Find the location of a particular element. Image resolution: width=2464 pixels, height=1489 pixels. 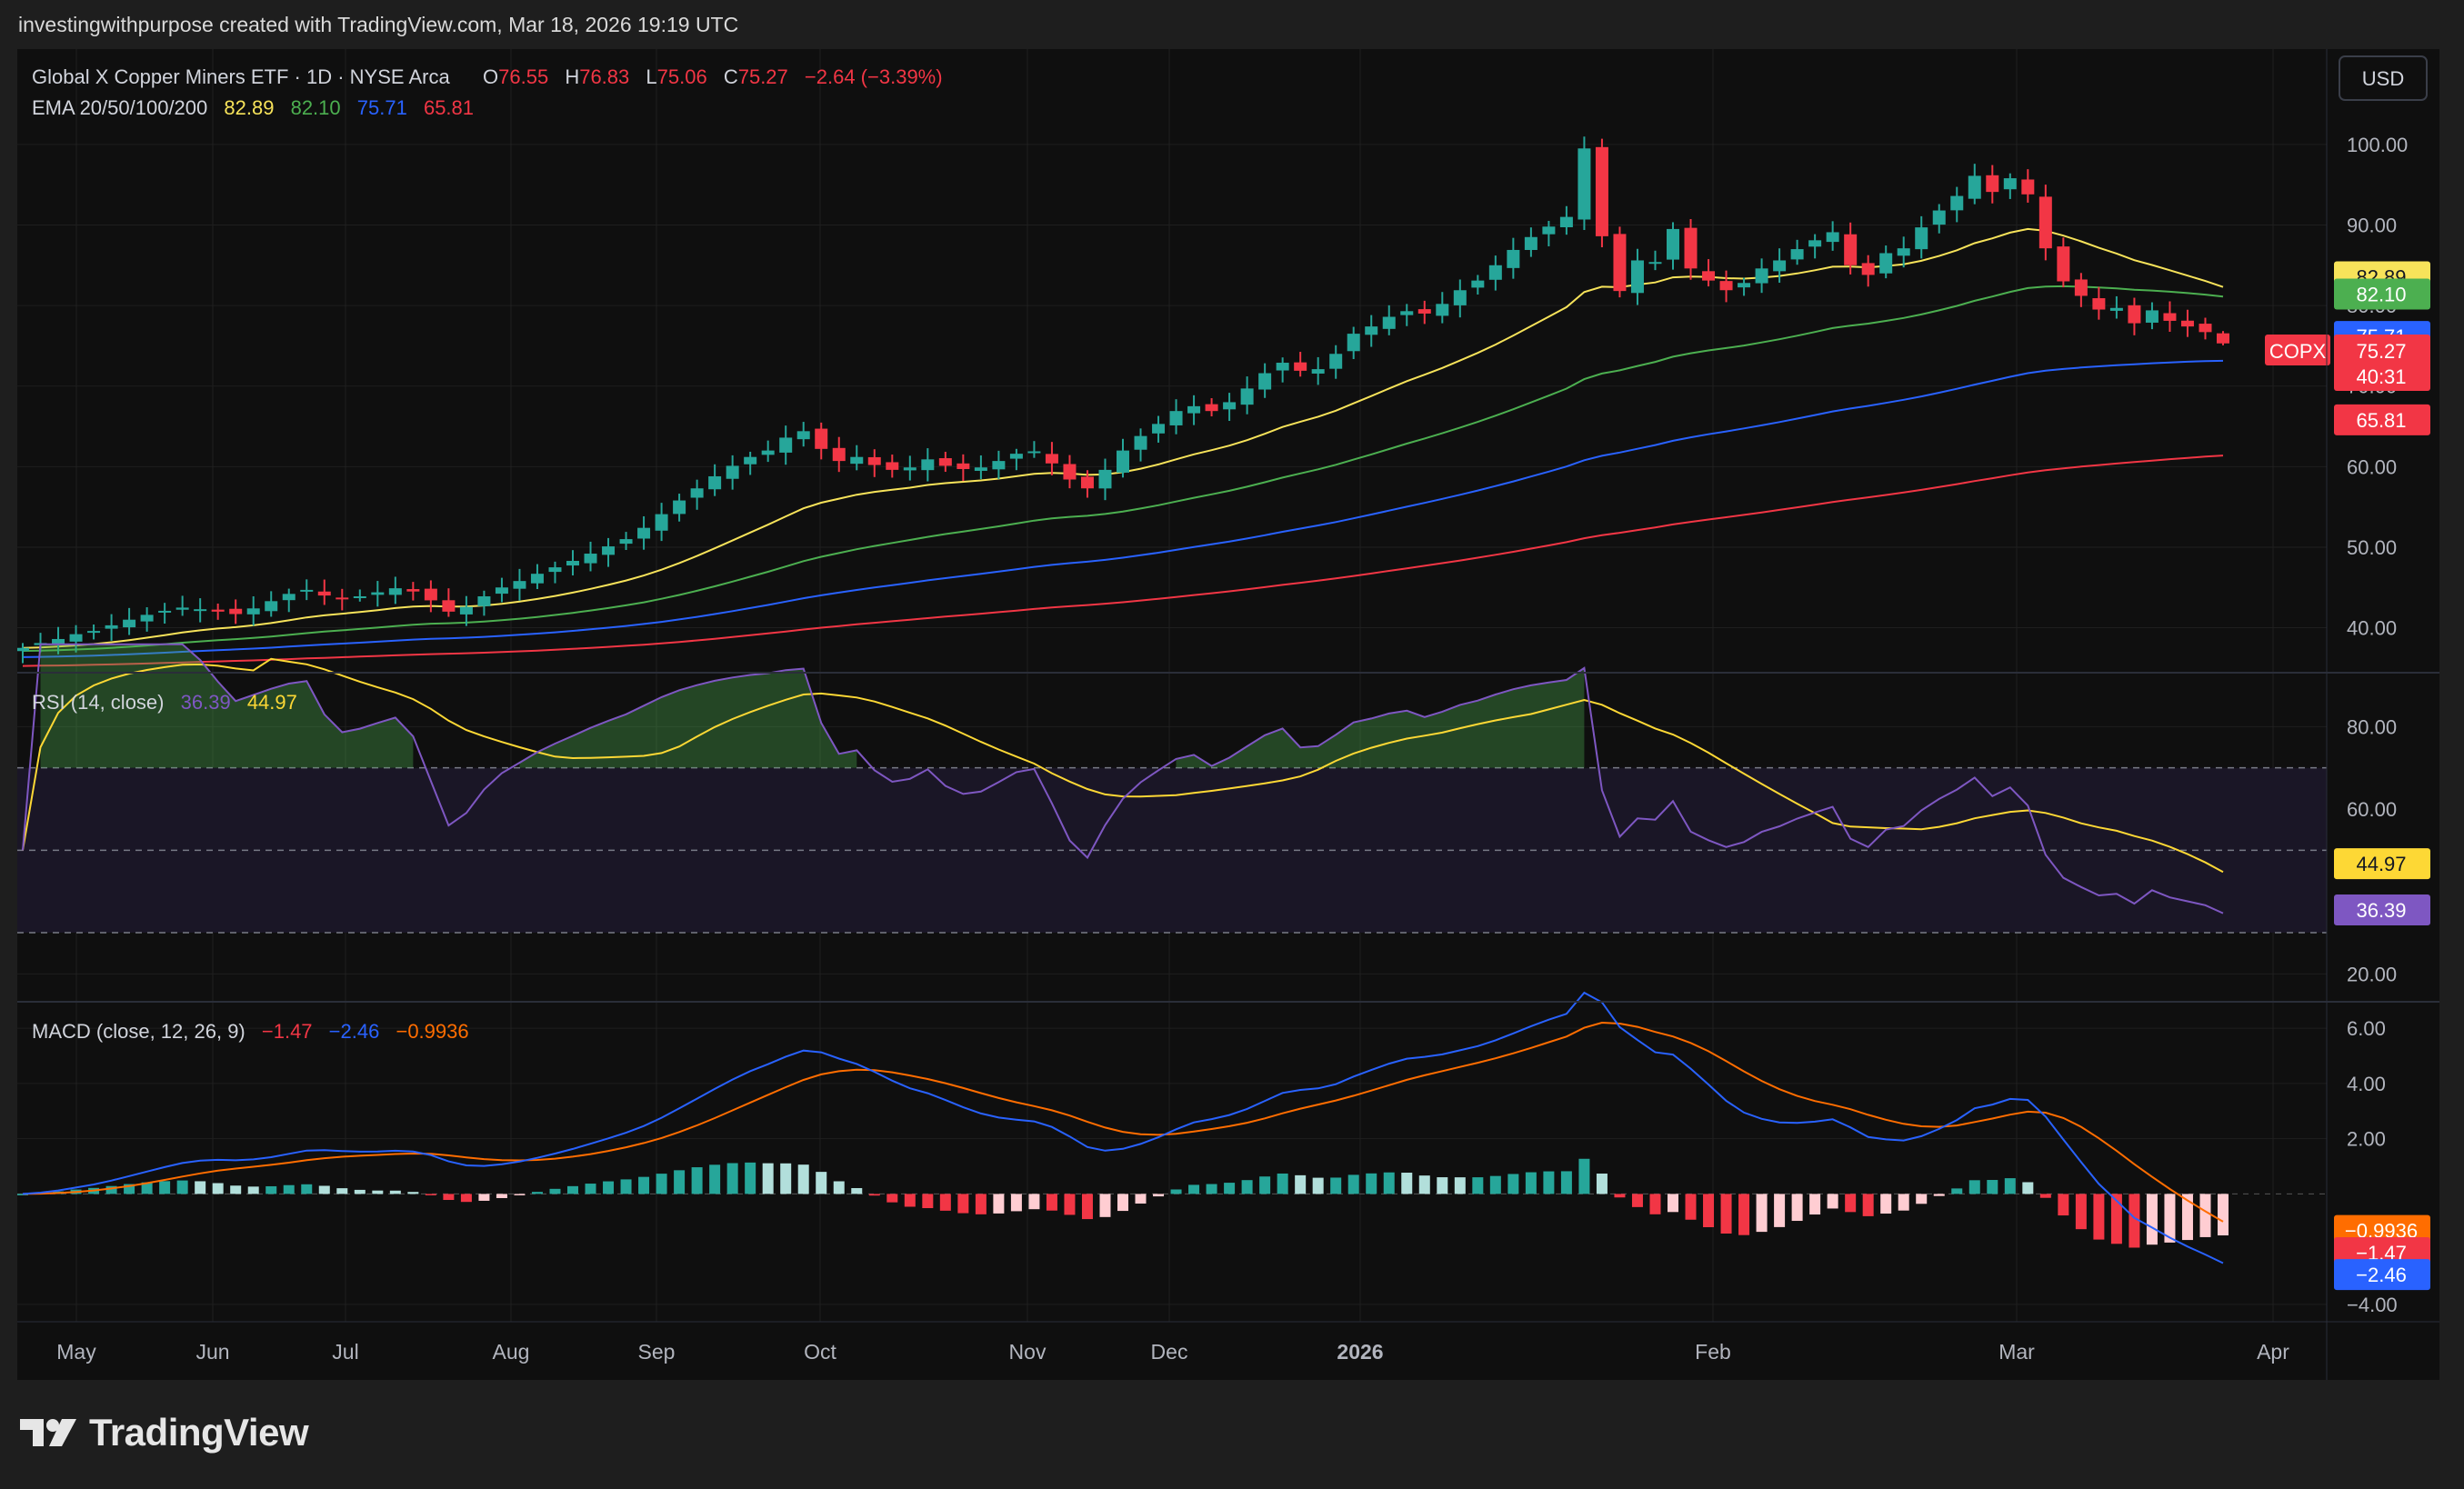

tradingview-logo: TradingView is located at coordinates (164, 1432).